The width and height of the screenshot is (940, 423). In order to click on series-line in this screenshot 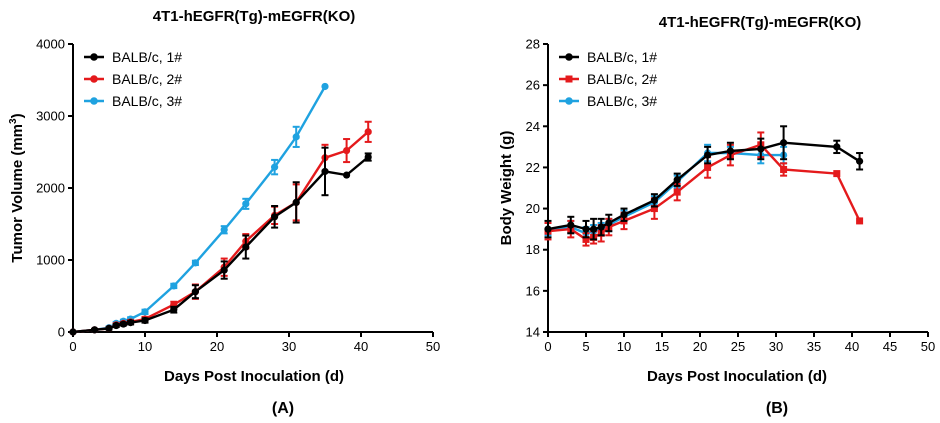, I will do `click(220, 245)`.